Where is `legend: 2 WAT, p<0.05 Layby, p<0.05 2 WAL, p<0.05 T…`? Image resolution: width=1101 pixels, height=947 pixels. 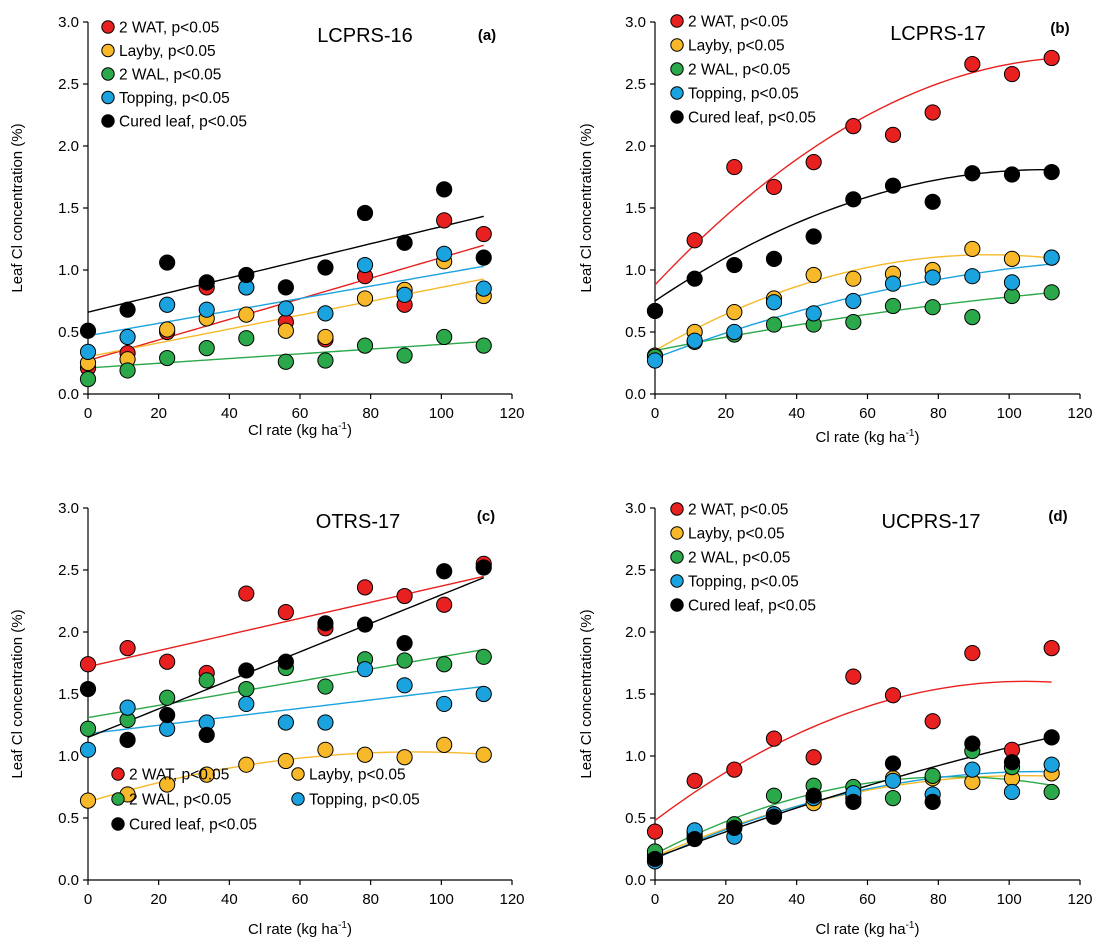
legend: 2 WAT, p<0.05 Layby, p<0.05 2 WAL, p<0.05 T… is located at coordinates (743, 70).